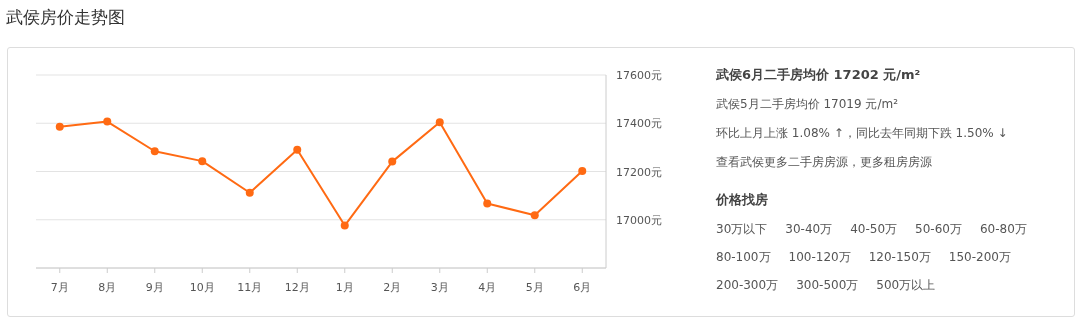 Image resolution: width=1080 pixels, height=320 pixels. What do you see at coordinates (639, 172) in the screenshot?
I see `y-tick-label: 17200元` at bounding box center [639, 172].